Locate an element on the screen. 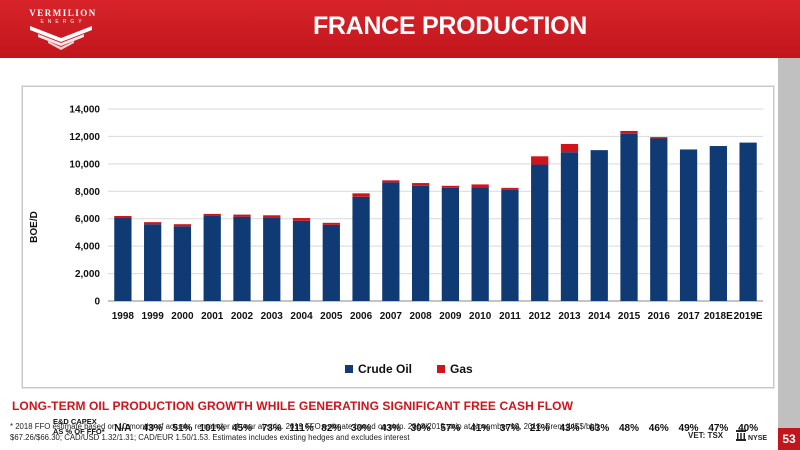  x-tick-label: 2015 is located at coordinates (629, 316).